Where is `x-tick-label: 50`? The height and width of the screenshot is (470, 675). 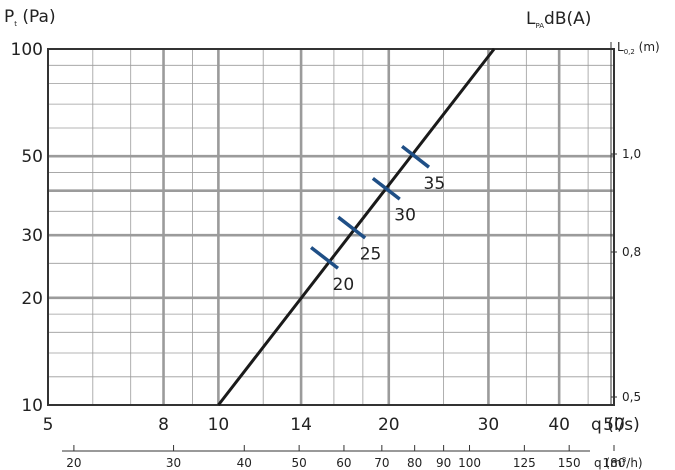
x-tick-label: 50 is located at coordinates (614, 425).